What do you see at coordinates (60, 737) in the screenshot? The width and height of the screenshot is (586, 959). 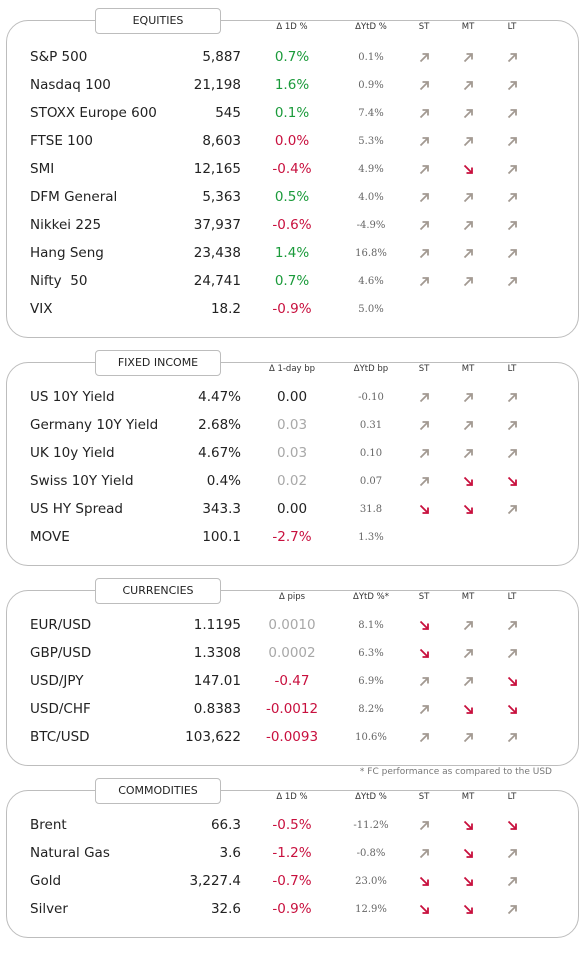 I see `row-name: BTC/USD` at bounding box center [60, 737].